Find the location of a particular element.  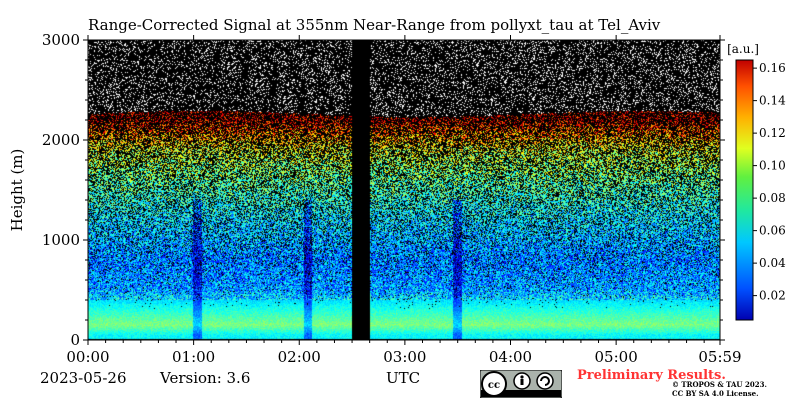

version-label: Version: 3.6 is located at coordinates (205, 378).